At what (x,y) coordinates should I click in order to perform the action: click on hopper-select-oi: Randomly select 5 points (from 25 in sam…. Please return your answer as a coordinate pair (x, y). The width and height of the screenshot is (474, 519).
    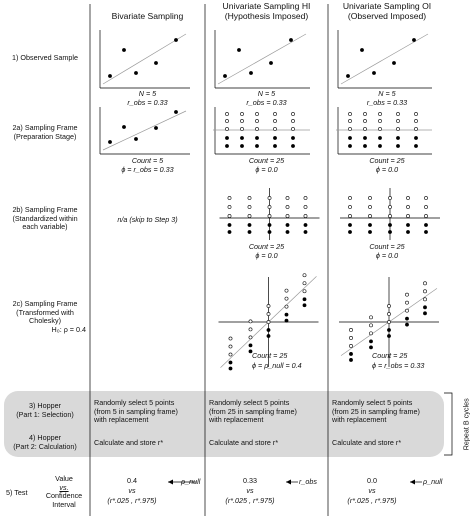
    Looking at the image, I should click on (376, 411).